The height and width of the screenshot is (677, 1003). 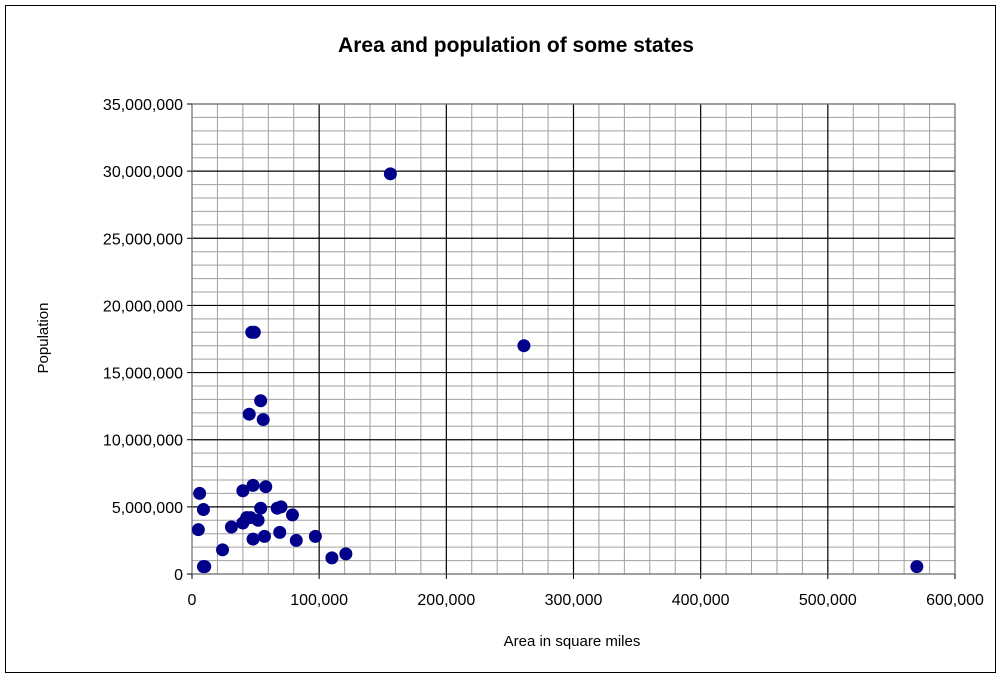 I want to click on y-tick-label: 20,000,000, so click(x=143, y=306).